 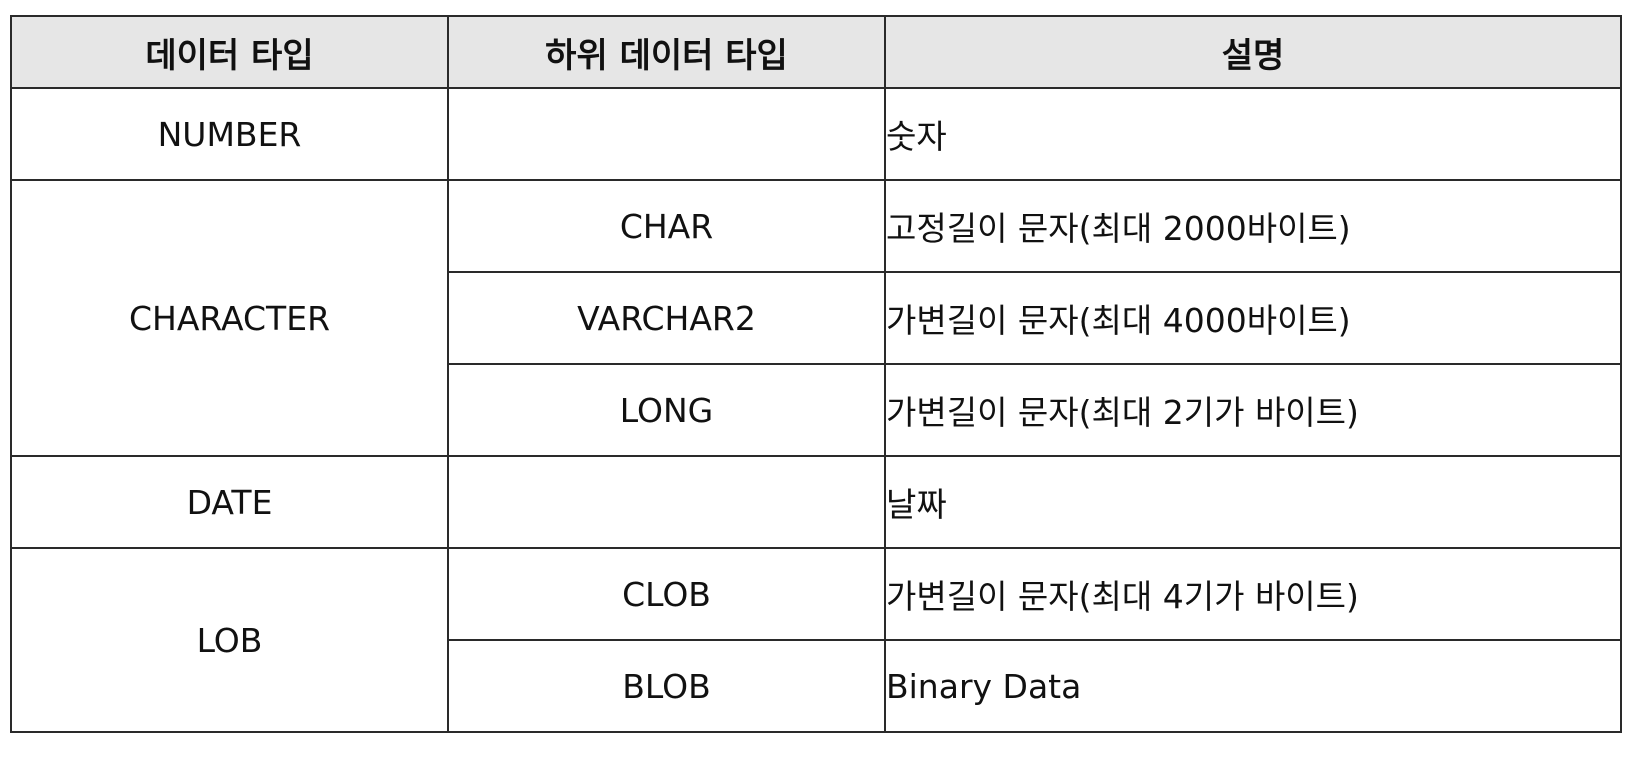 I want to click on table-row: LONG 가변길이 문자(최대 2기가 바이트), so click(x=816, y=410).